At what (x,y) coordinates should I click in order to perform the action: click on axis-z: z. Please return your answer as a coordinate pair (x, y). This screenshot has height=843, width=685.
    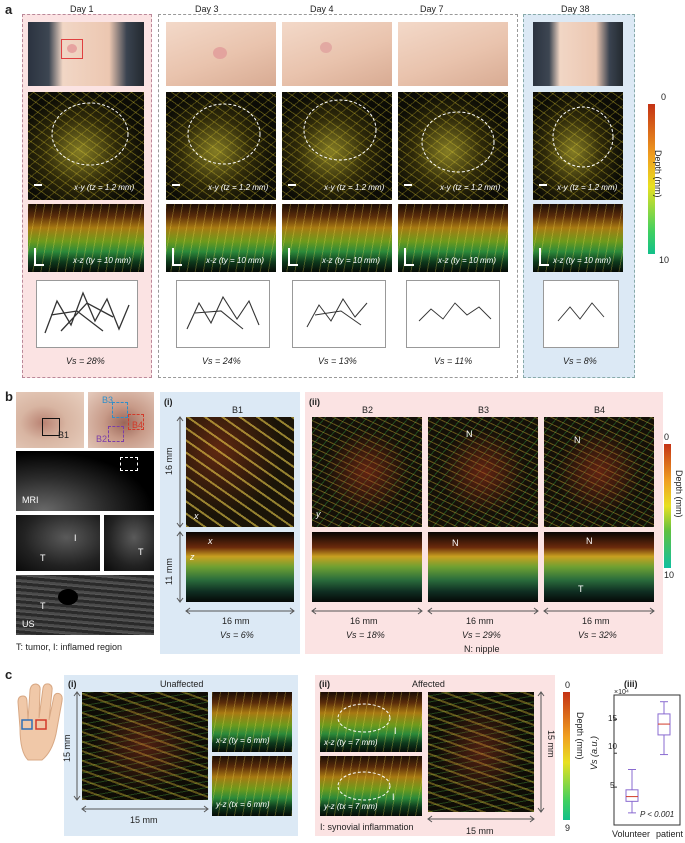
    Looking at the image, I should click on (192, 557).